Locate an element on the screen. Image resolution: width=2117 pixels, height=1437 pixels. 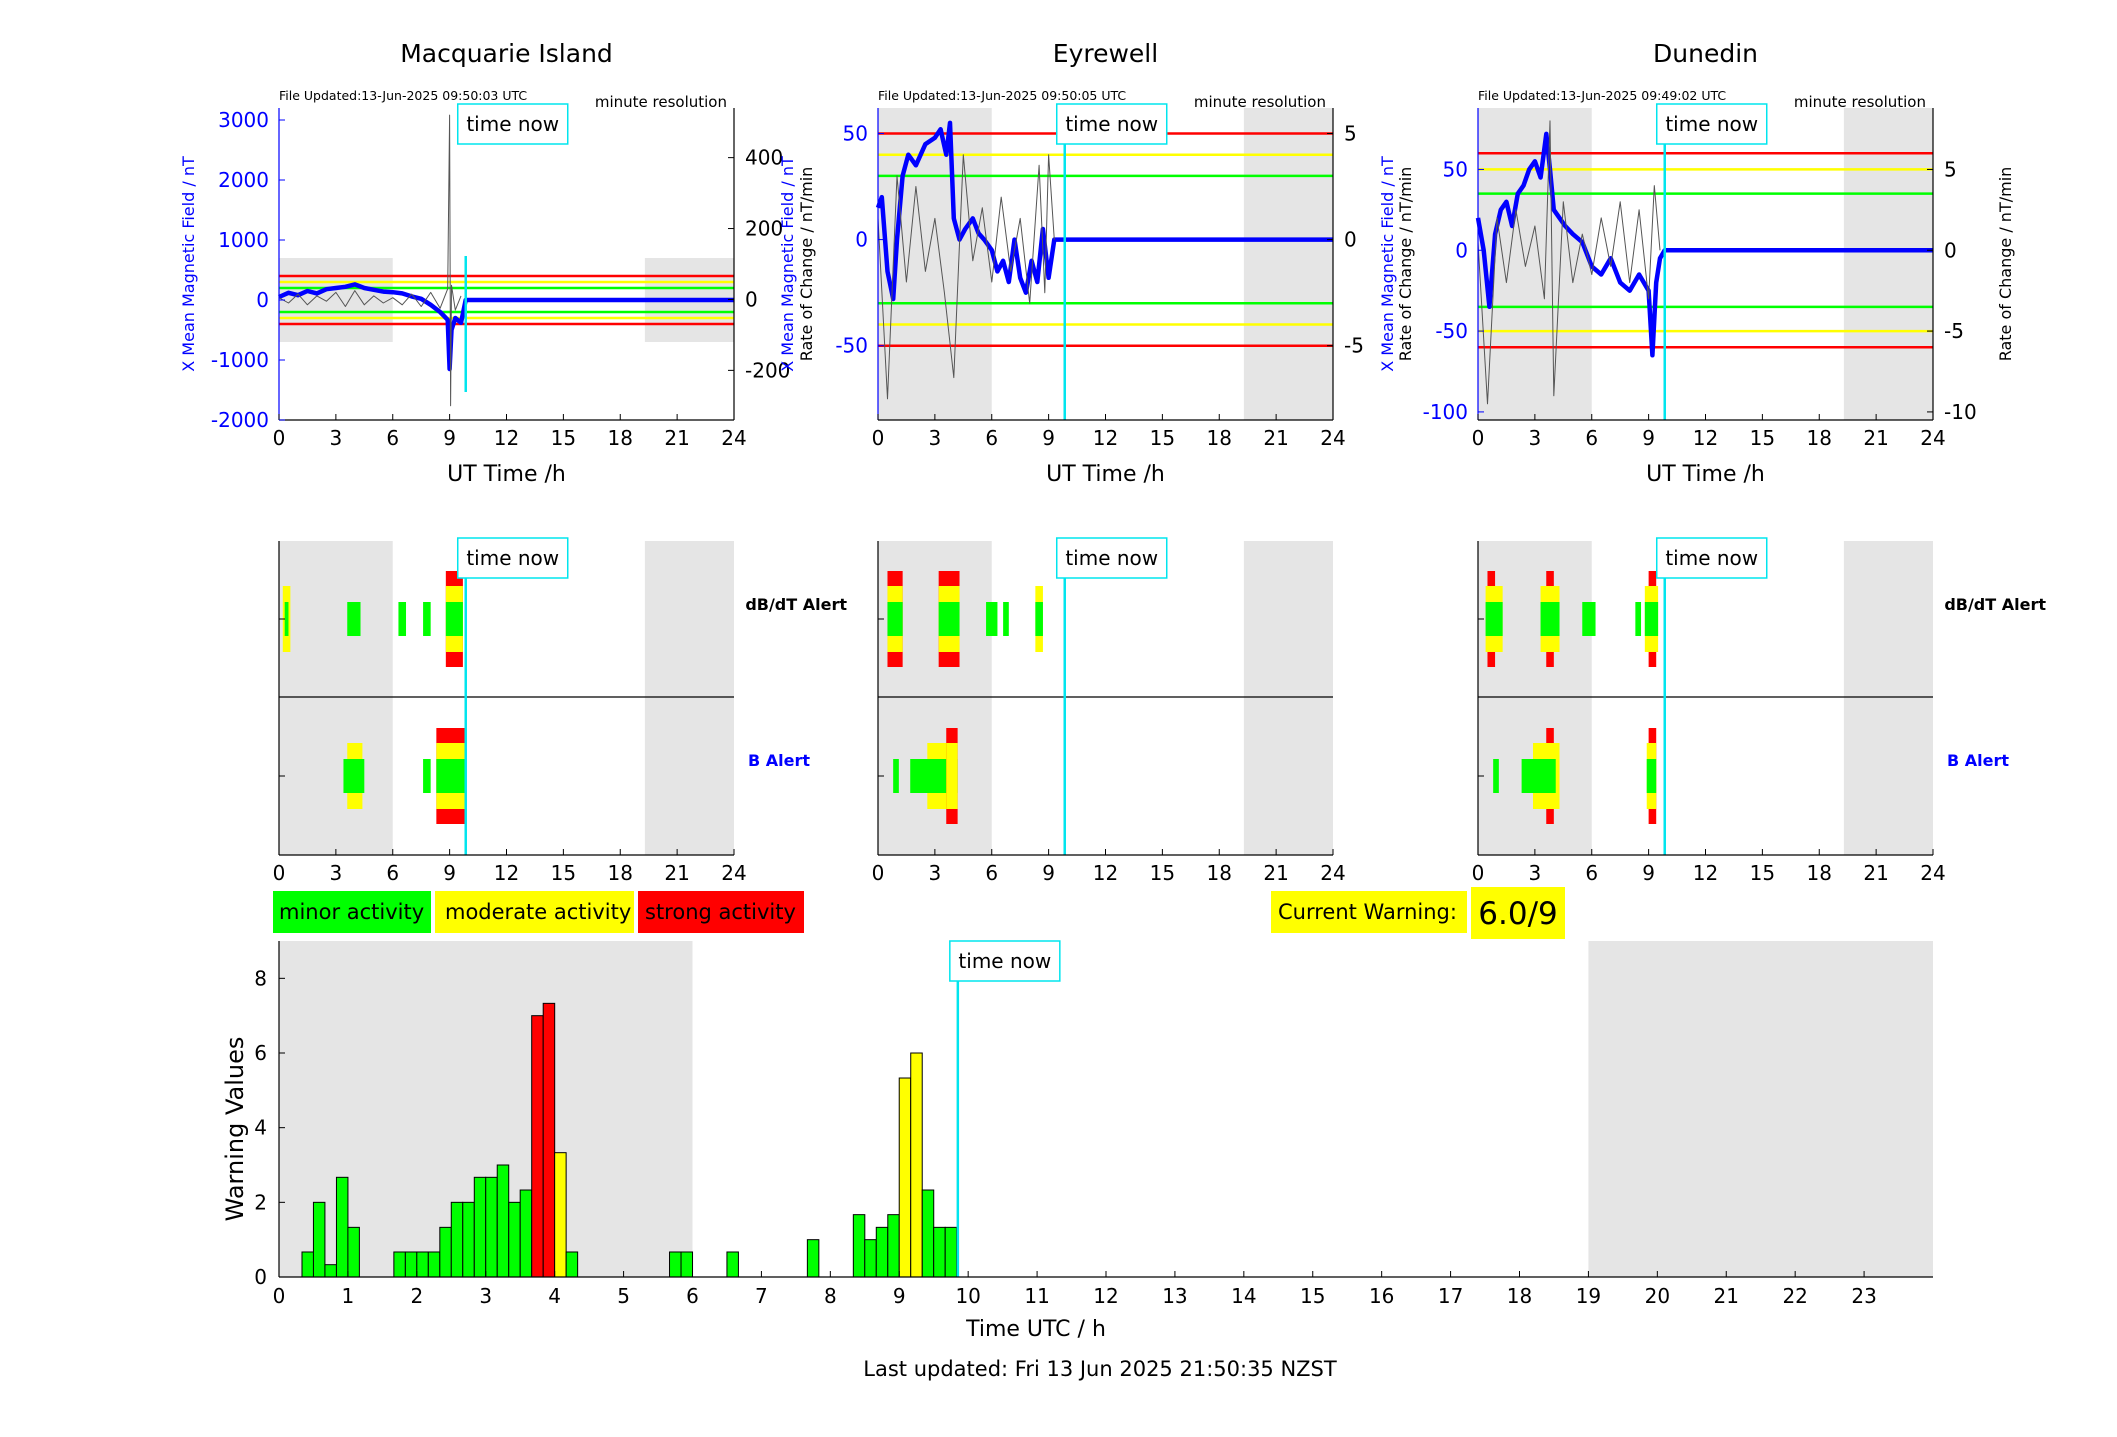
y2-tick-label: -5 is located at coordinates (1954, 331).